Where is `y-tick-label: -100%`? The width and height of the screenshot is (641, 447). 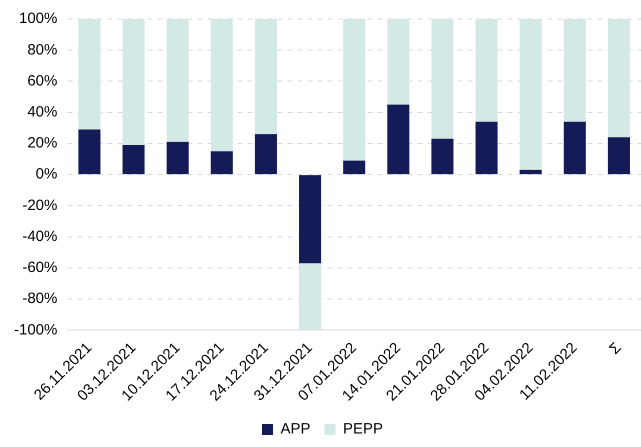
y-tick-label: -100% is located at coordinates (36, 329).